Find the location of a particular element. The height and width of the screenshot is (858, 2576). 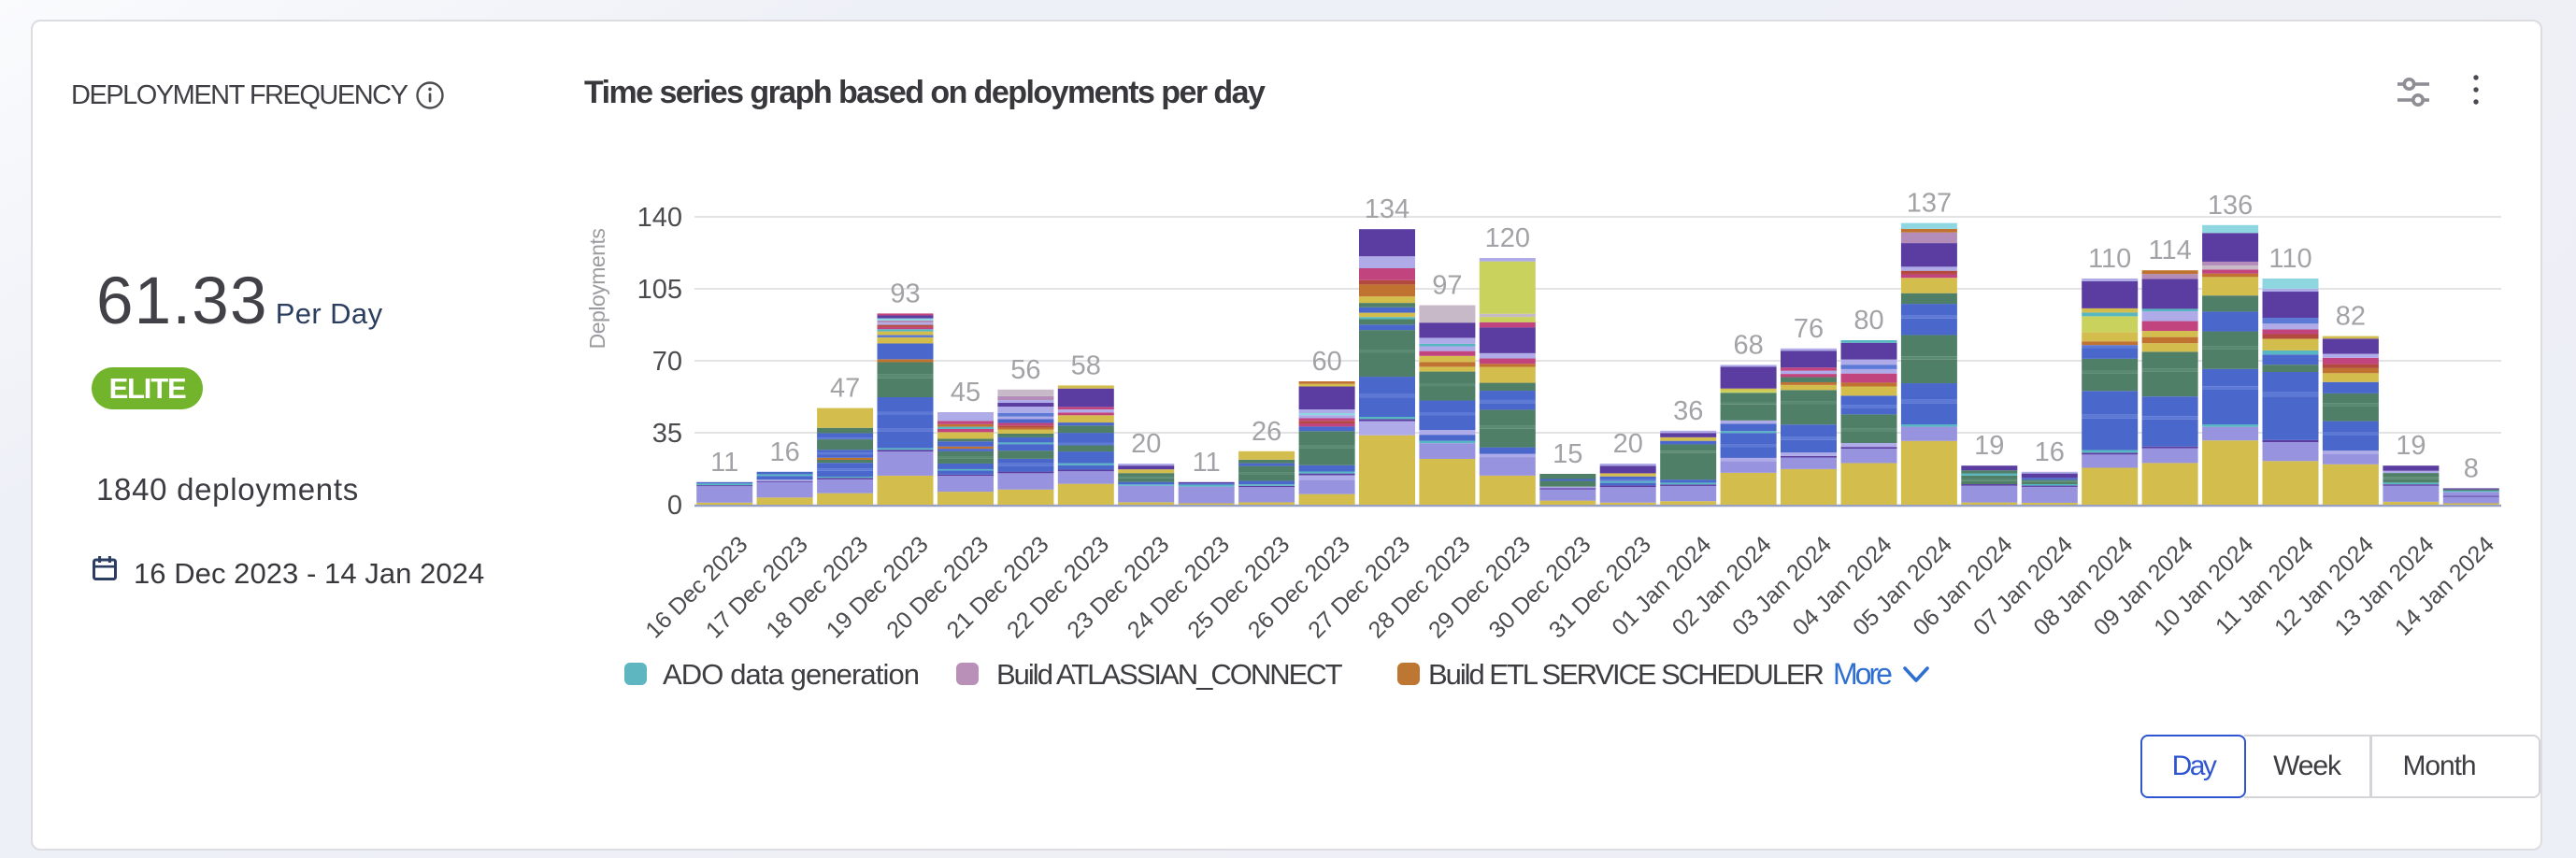

svg-text: 76 is located at coordinates (1809, 329).